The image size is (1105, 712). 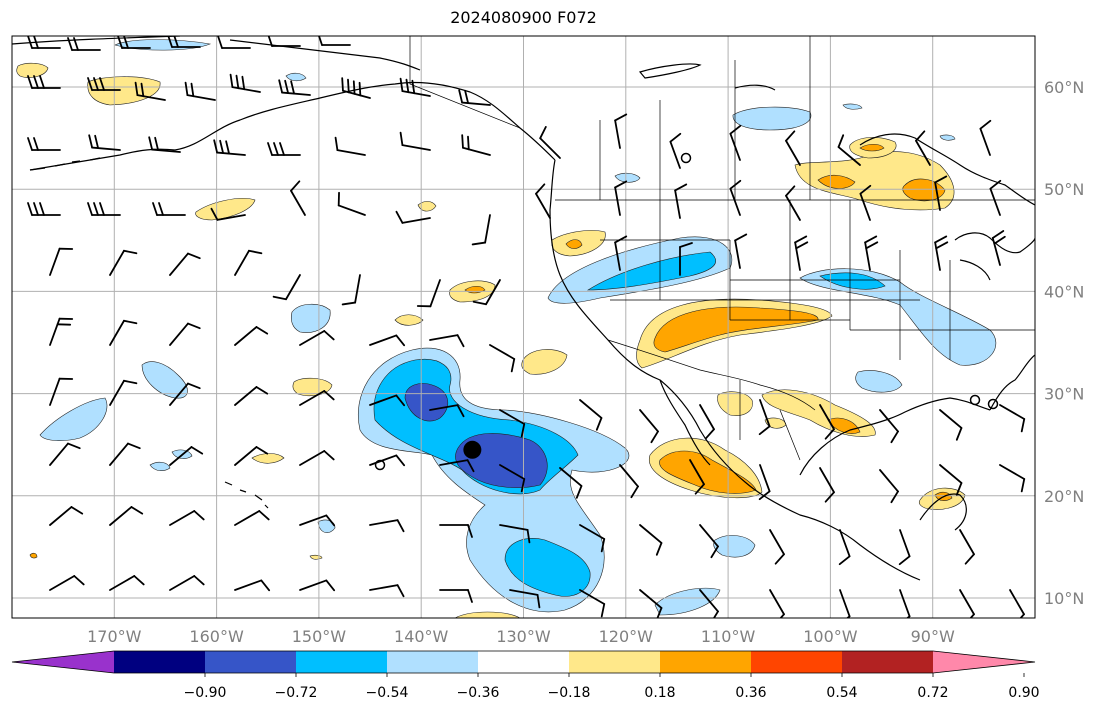 What do you see at coordinates (465, 82) in the screenshot?
I see `alaska-canada-border` at bounding box center [465, 82].